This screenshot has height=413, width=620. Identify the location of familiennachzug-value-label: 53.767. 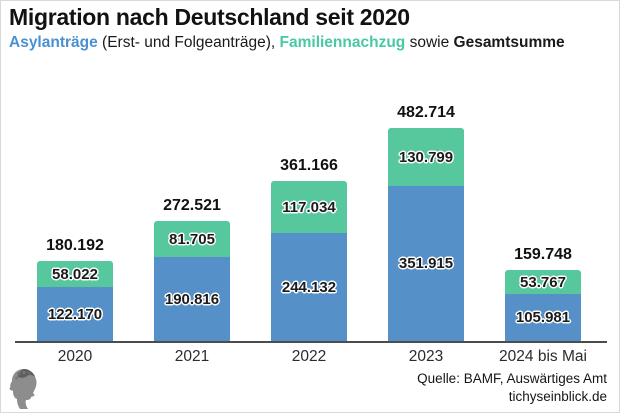
(543, 282).